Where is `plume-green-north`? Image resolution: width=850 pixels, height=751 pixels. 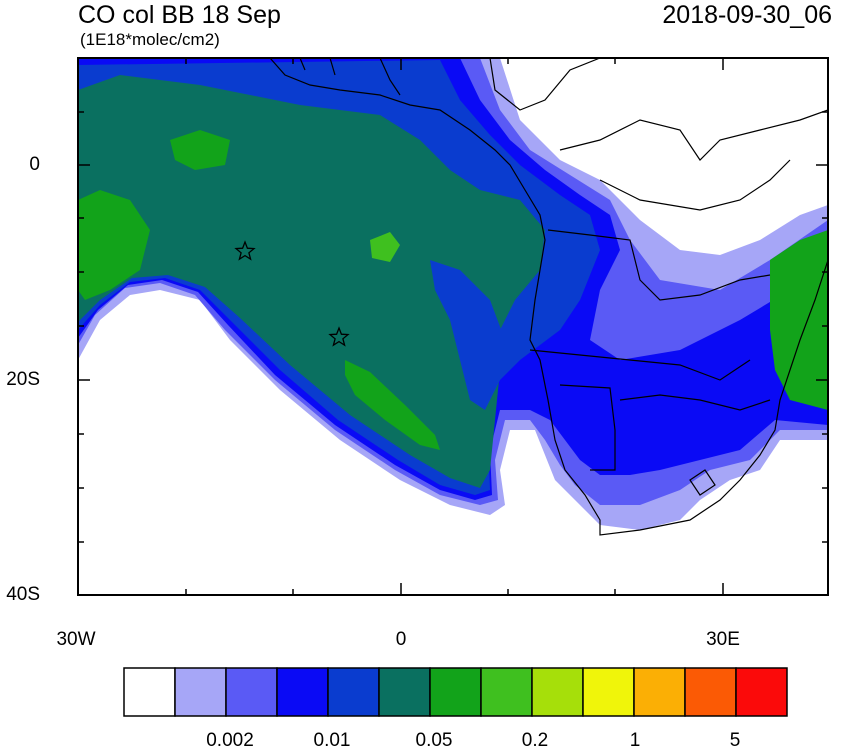
plume-green-north is located at coordinates (200, 150).